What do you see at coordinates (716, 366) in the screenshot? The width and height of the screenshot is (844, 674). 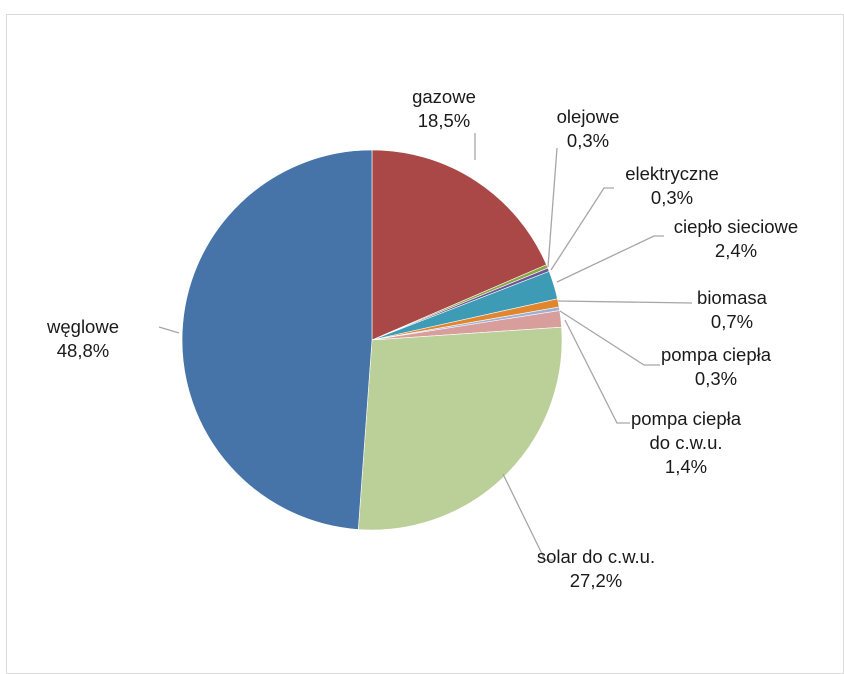 I see `data-label-pompa-ciepla: pompa ciepła 0,3%` at bounding box center [716, 366].